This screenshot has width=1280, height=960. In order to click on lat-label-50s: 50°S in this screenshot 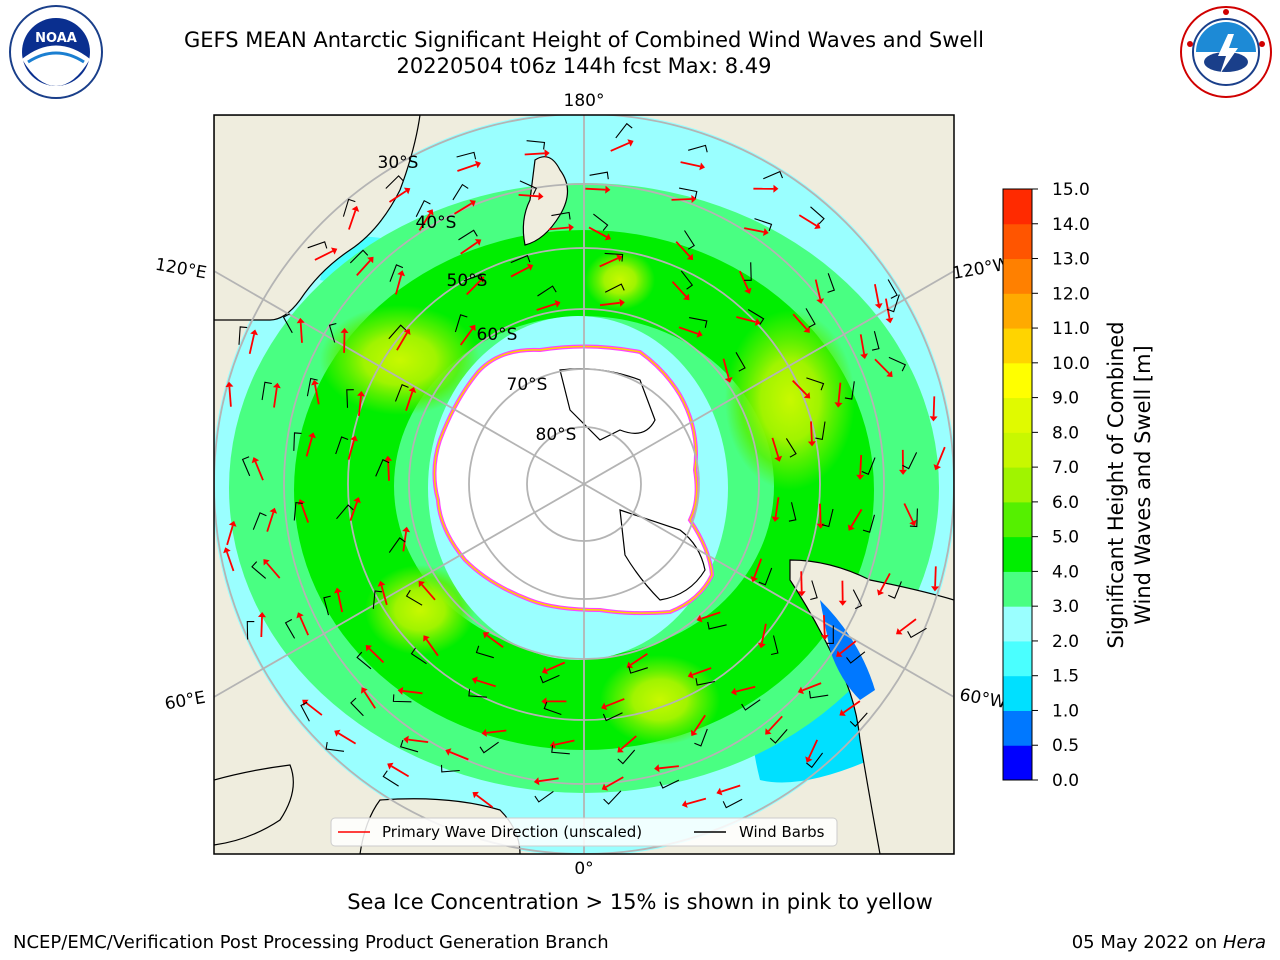, I will do `click(467, 281)`.